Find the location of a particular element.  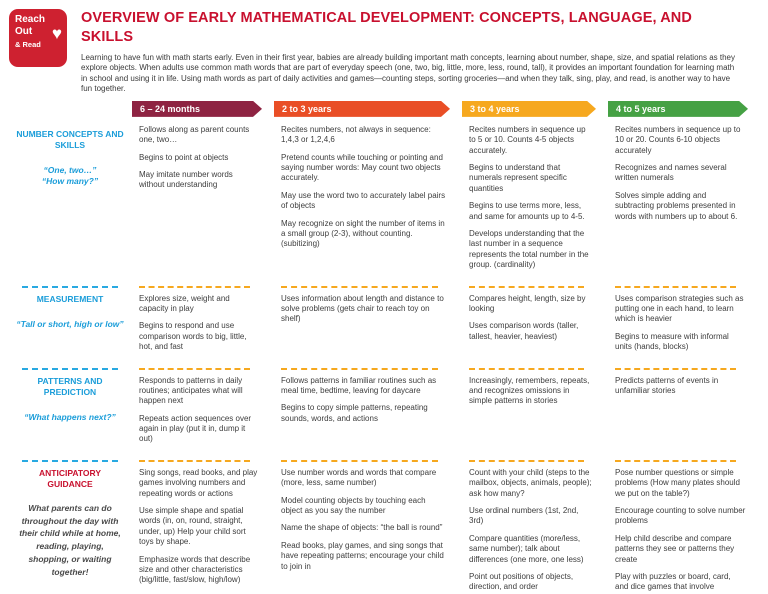

section-title: ANTICIPATORY GUIDANCE is located at coordinates (70, 478).